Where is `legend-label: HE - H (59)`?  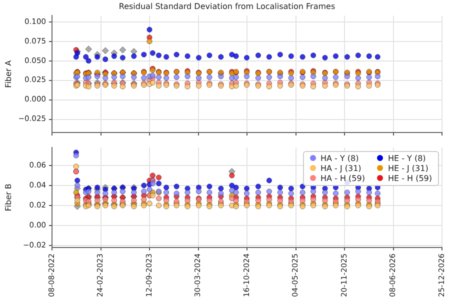 legend-label: HE - H (59) is located at coordinates (410, 178).